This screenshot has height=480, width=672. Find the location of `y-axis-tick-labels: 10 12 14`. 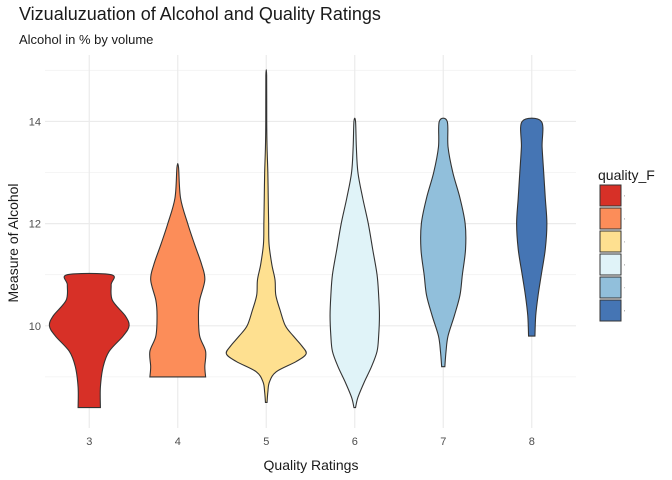

y-axis-tick-labels: 10 12 14 is located at coordinates (35, 224).